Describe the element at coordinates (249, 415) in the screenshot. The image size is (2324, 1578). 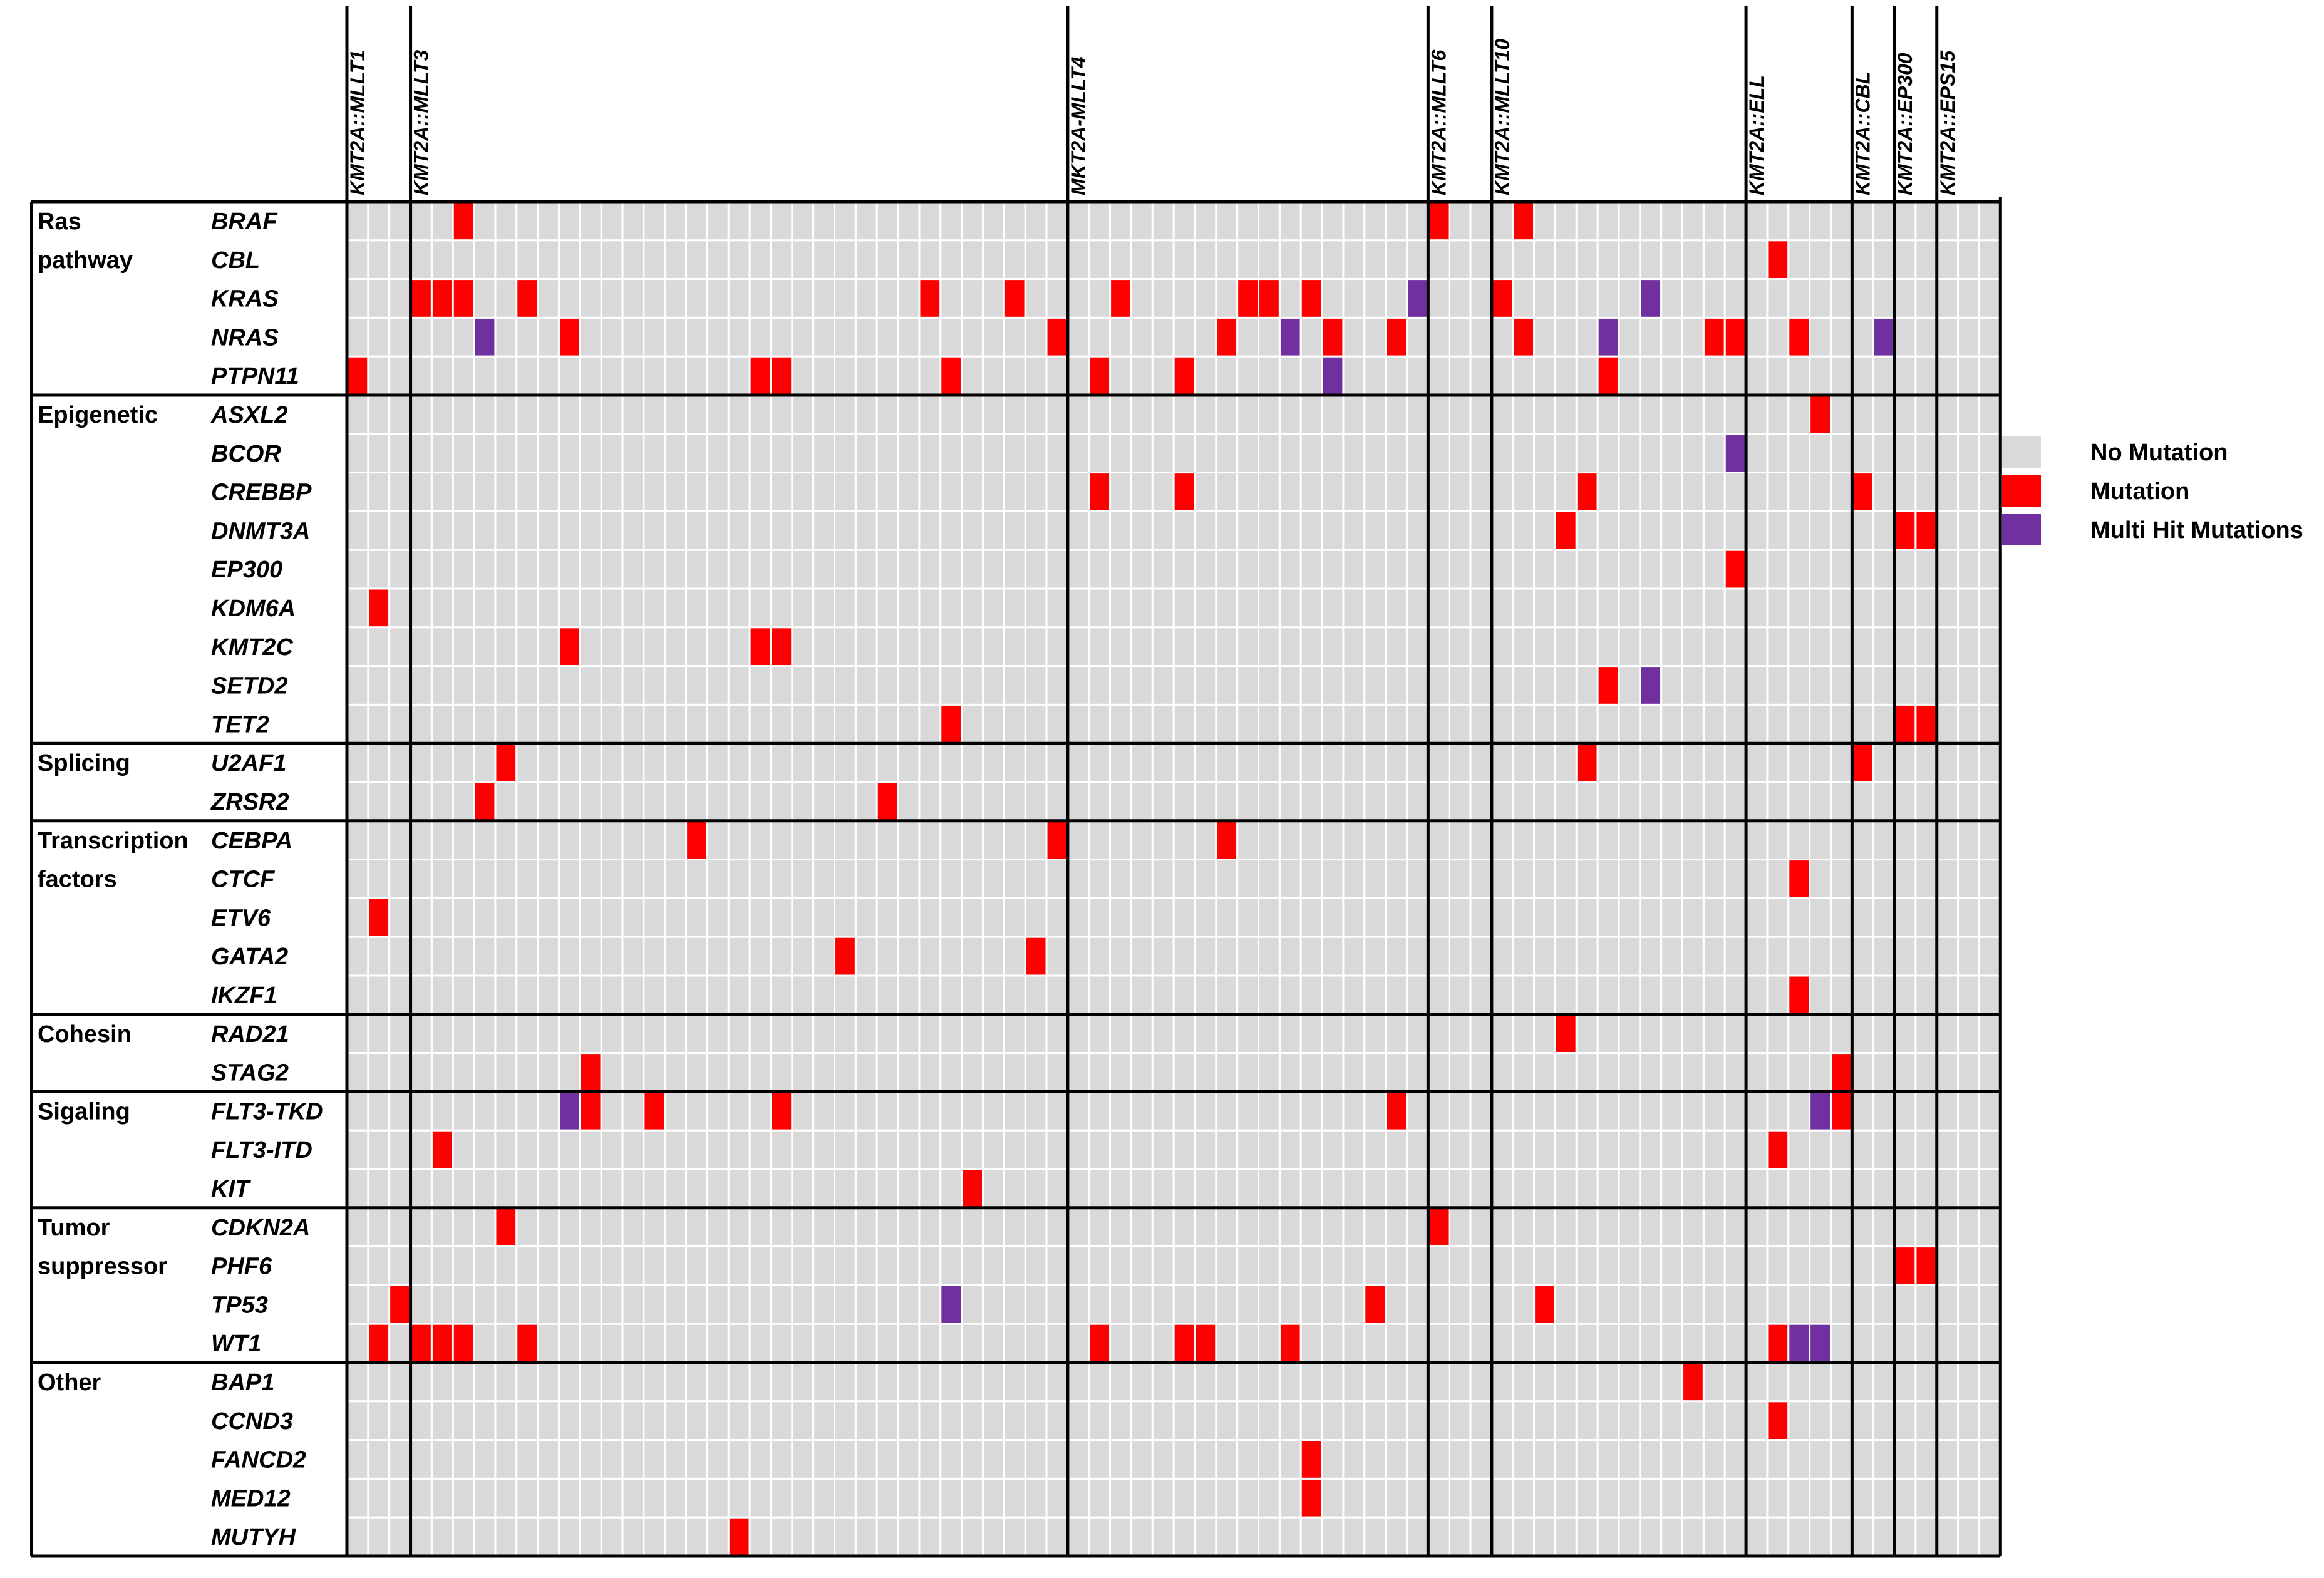
I see `gene-label: ASXL2` at that location.